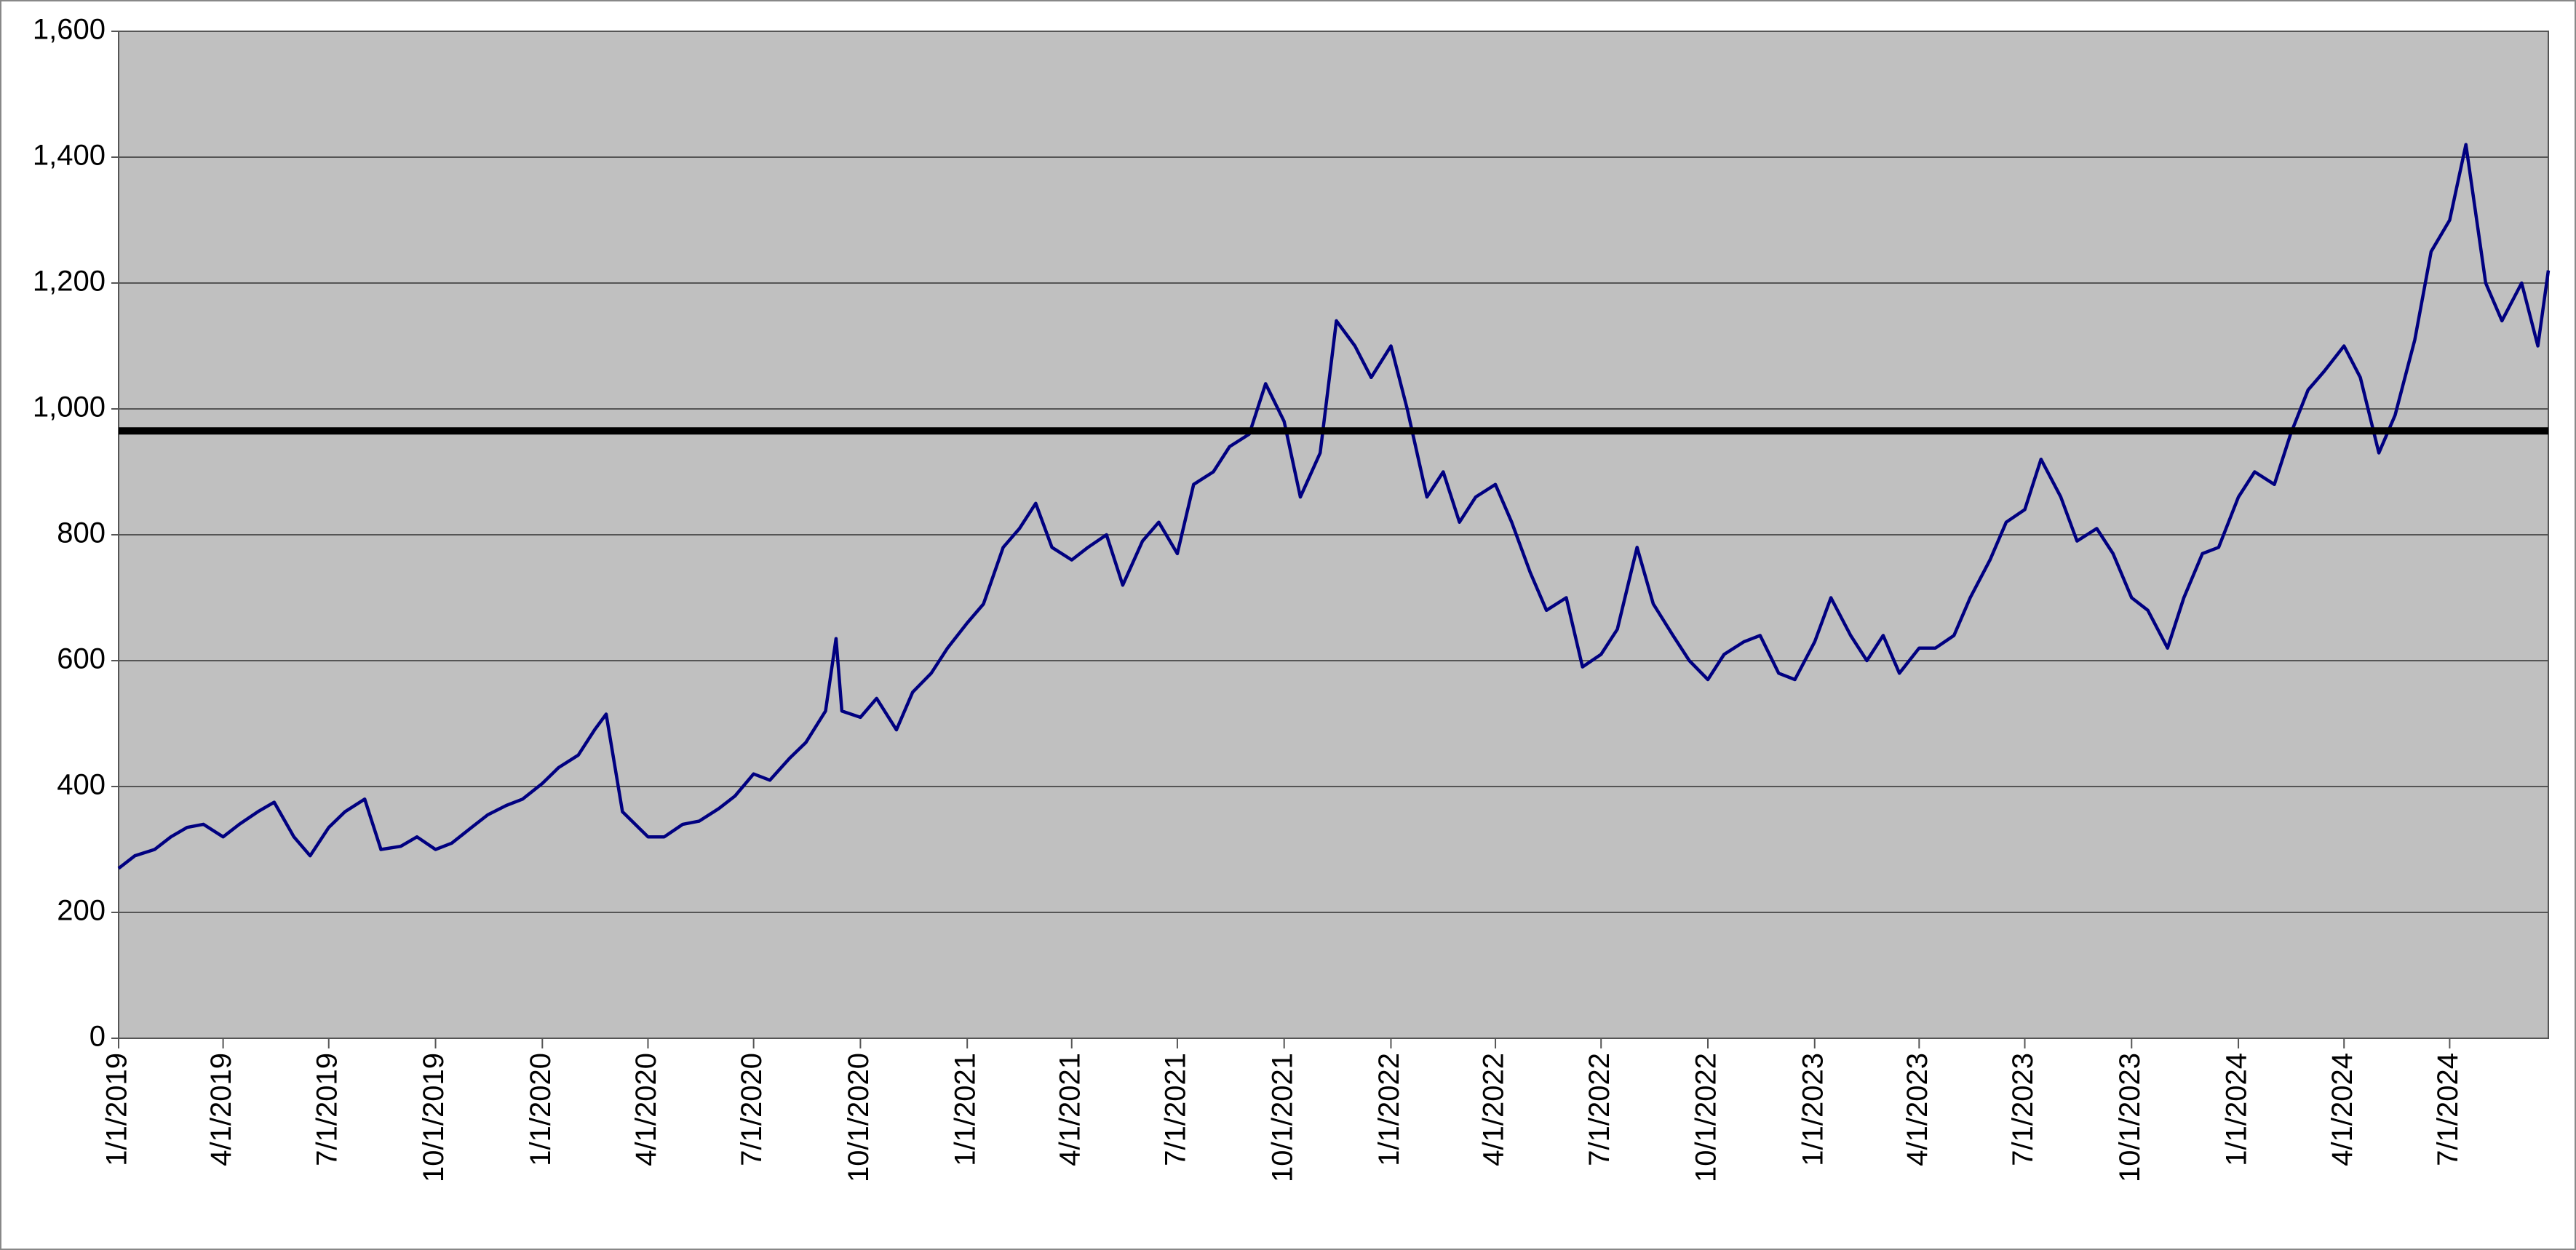 The image size is (2576, 1250). I want to click on y-tick-label: 1,400, so click(69, 156).